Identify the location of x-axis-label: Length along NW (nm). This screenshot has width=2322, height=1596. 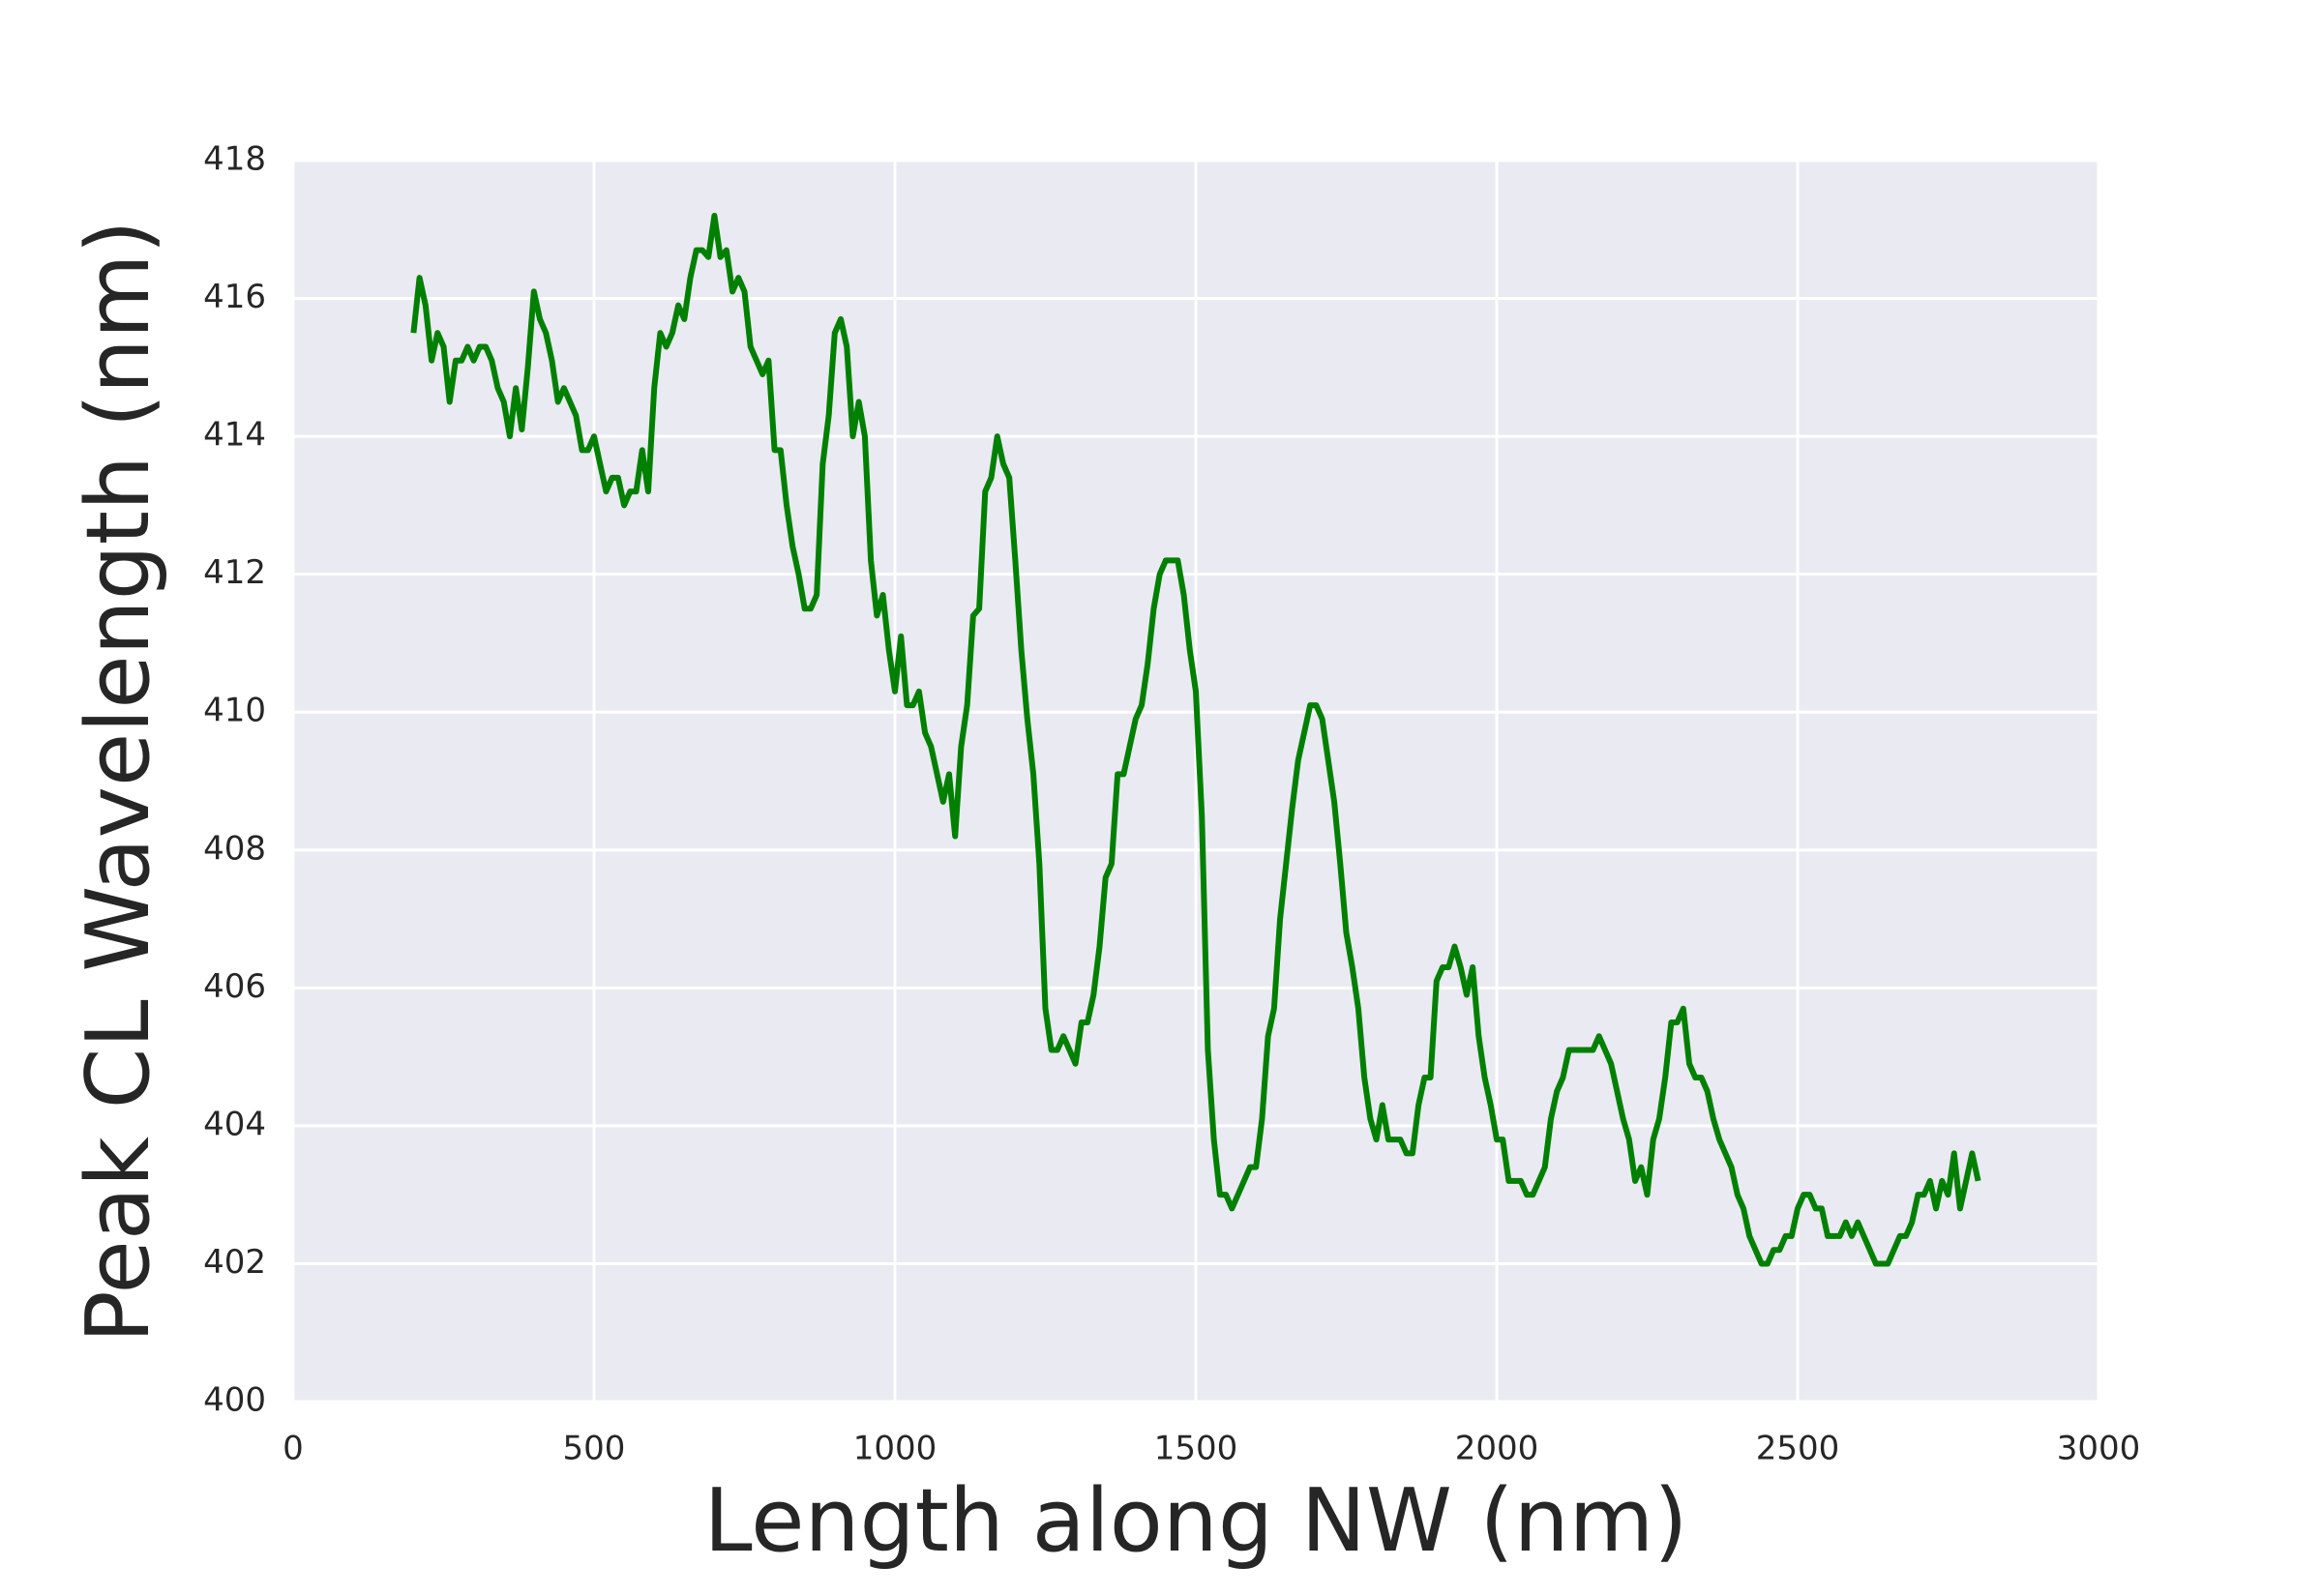
(1196, 1521).